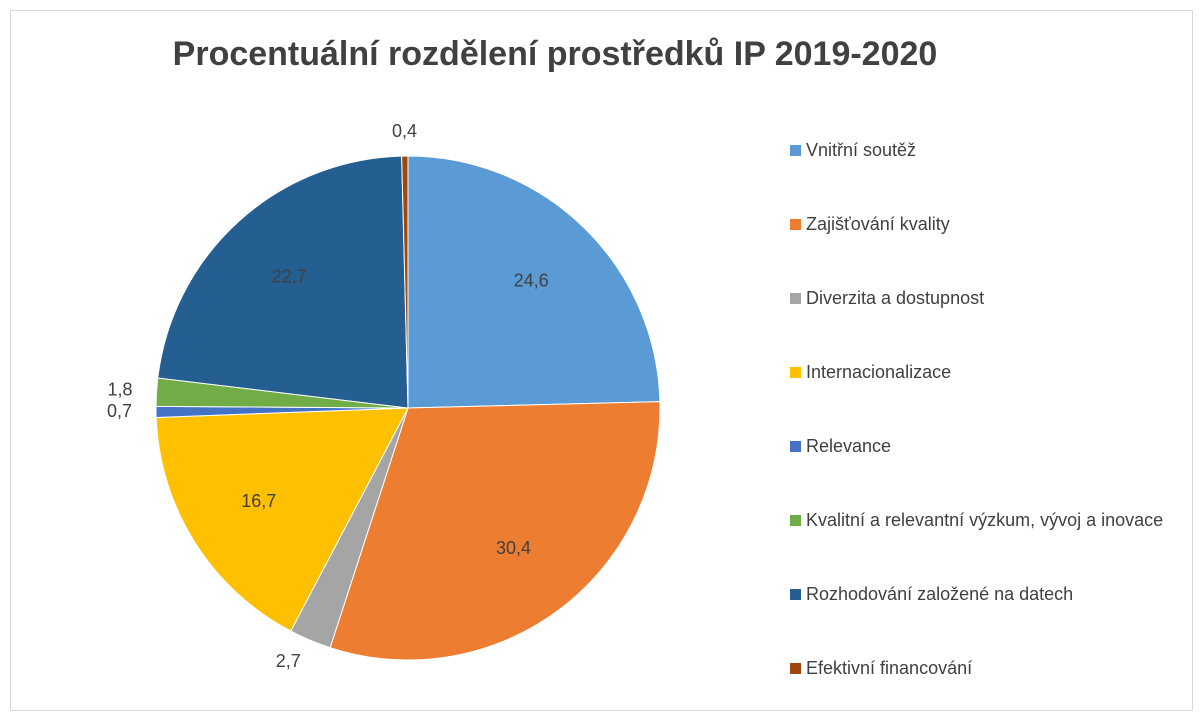 Image resolution: width=1203 pixels, height=722 pixels. Describe the element at coordinates (980, 372) in the screenshot. I see `legend-item: Internacionalizace` at that location.